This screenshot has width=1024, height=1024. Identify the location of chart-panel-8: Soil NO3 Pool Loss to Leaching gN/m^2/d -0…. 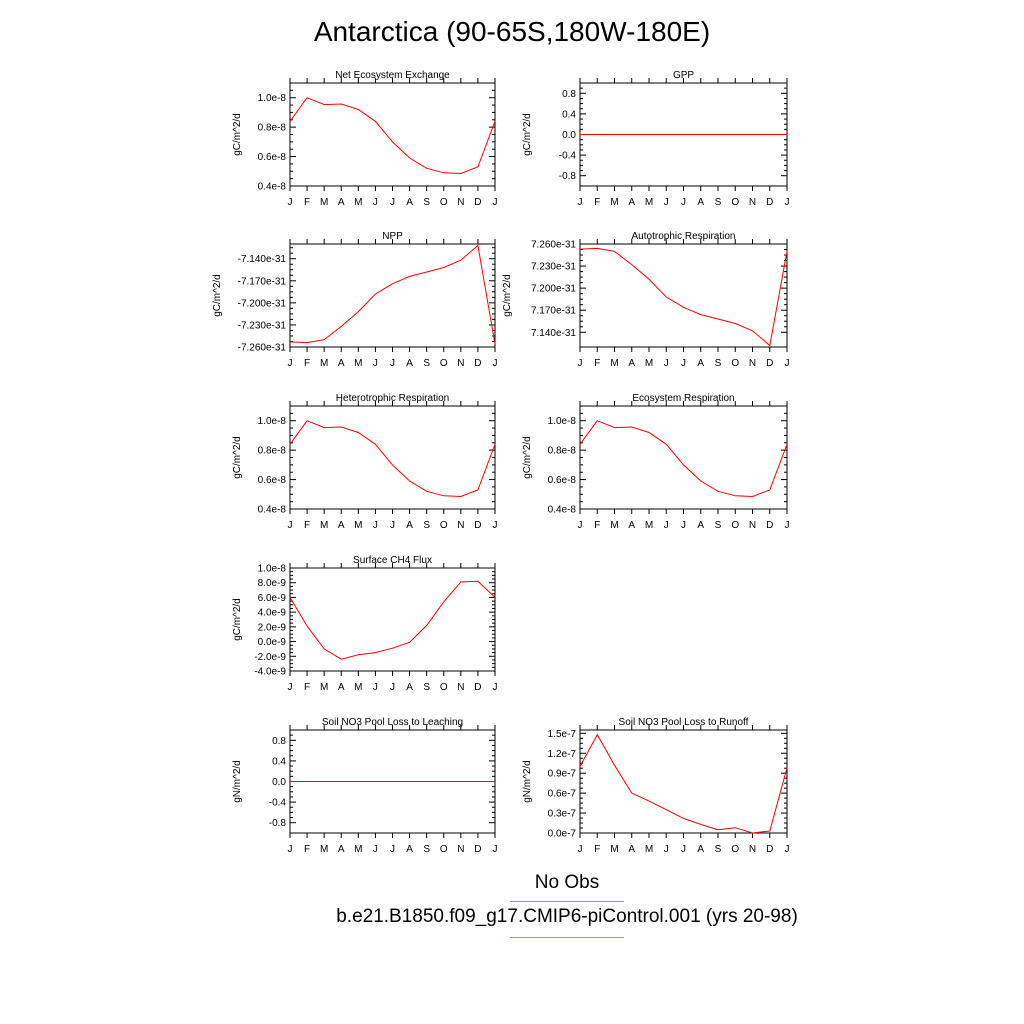
(365, 786).